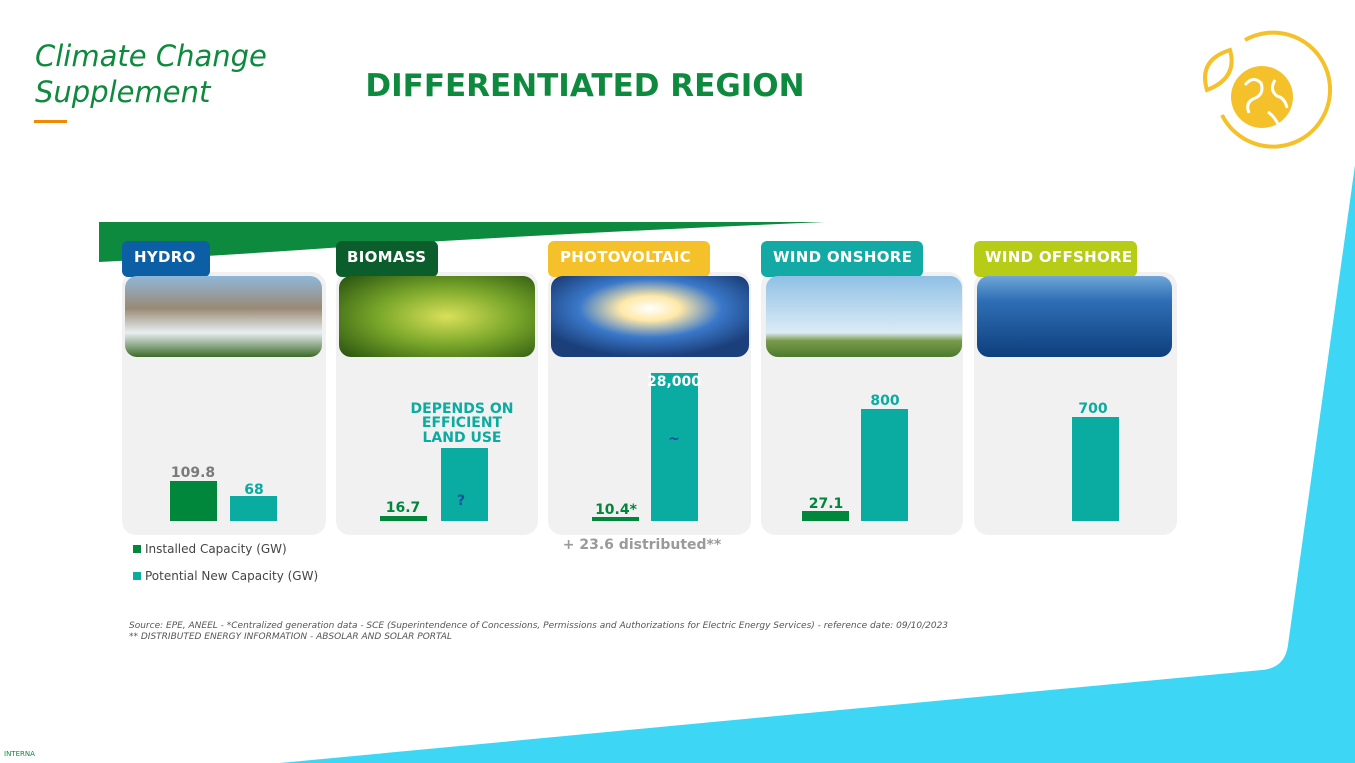 The height and width of the screenshot is (763, 1355). What do you see at coordinates (462, 438) in the screenshot?
I see `note: LAND USE` at bounding box center [462, 438].